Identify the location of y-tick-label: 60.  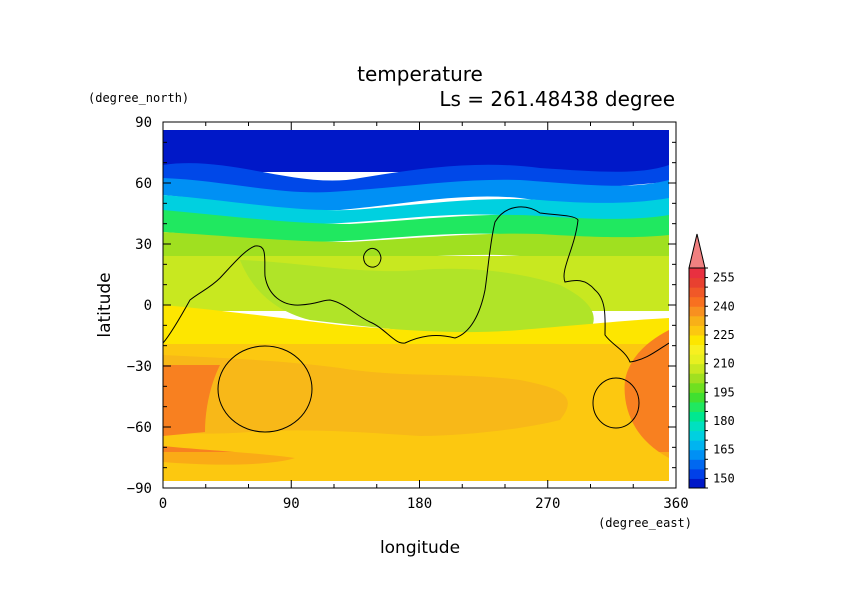
(143, 184).